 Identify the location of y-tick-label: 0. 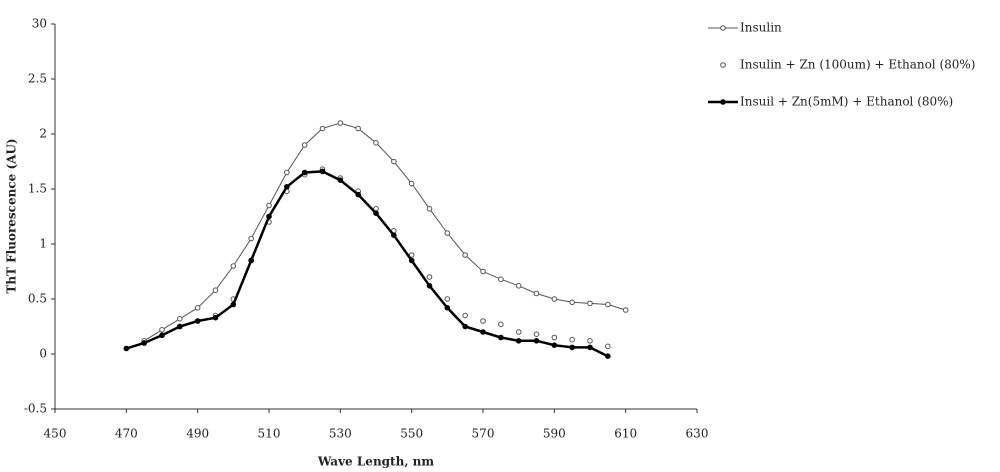
(43, 354).